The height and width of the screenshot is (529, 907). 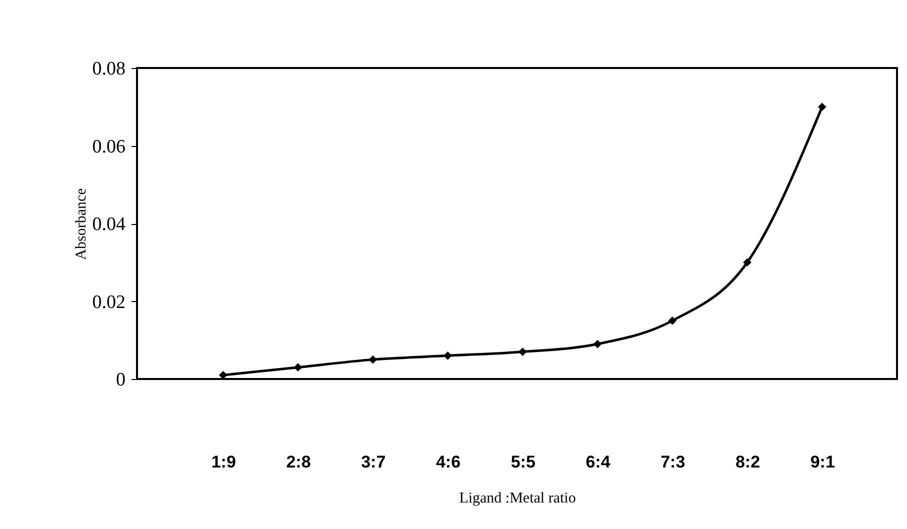 What do you see at coordinates (673, 462) in the screenshot?
I see `x-tick-label: 7:3` at bounding box center [673, 462].